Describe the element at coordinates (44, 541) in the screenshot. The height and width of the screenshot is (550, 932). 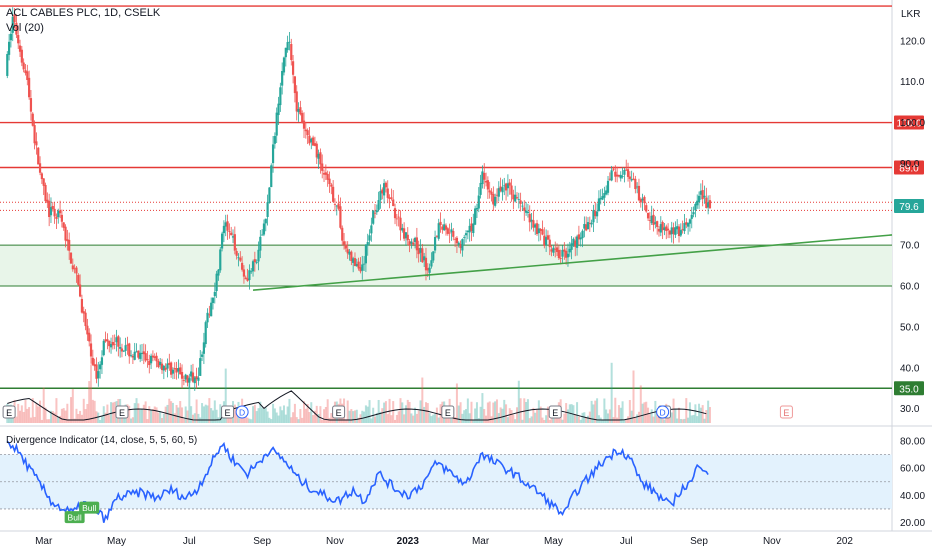
I see `time-tick-label: Mar` at that location.